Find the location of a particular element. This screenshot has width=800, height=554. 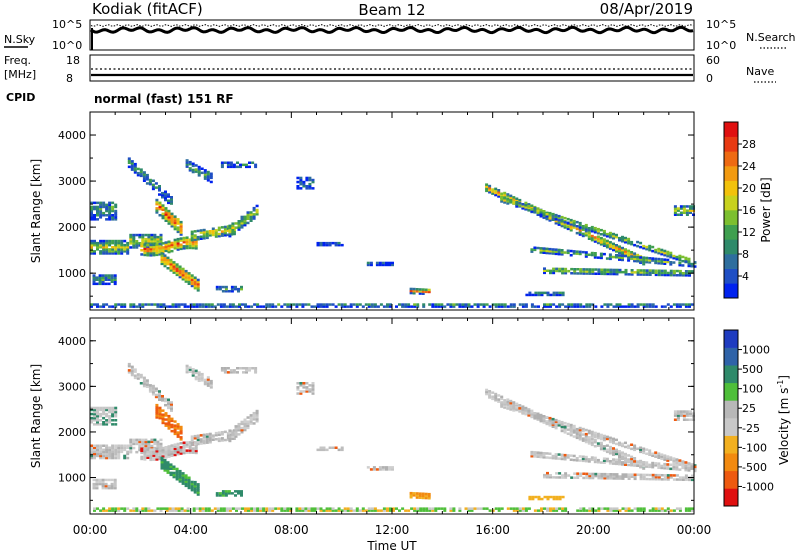

cpid-label: CPID is located at coordinates (20, 97).